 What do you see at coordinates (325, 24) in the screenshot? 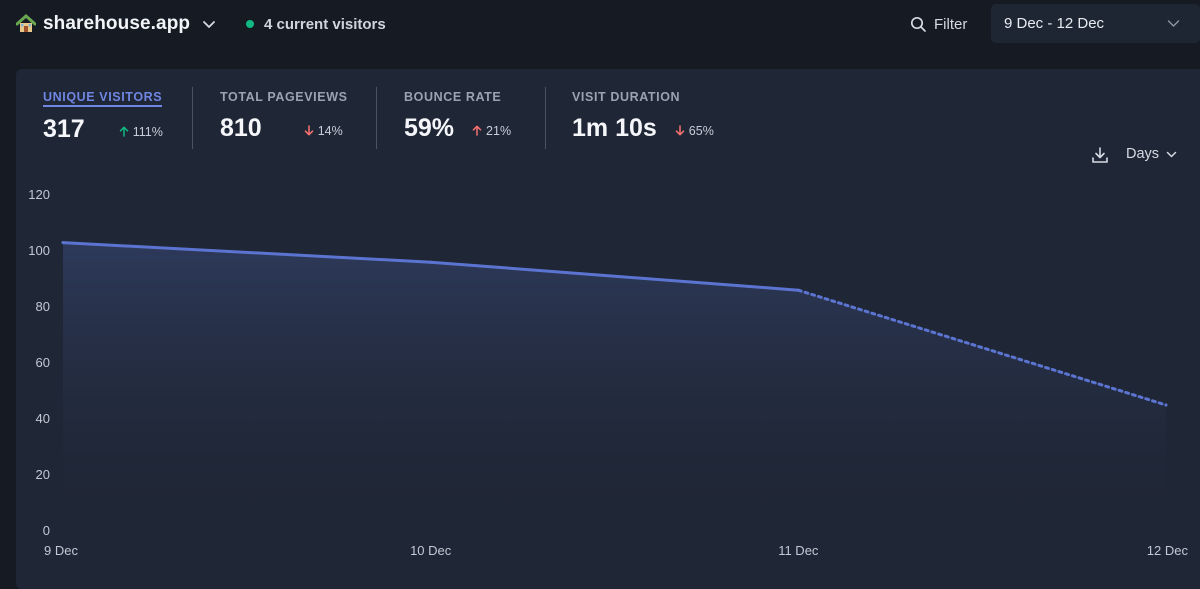
I see `current-visitors-count: 4 current visitors` at bounding box center [325, 24].